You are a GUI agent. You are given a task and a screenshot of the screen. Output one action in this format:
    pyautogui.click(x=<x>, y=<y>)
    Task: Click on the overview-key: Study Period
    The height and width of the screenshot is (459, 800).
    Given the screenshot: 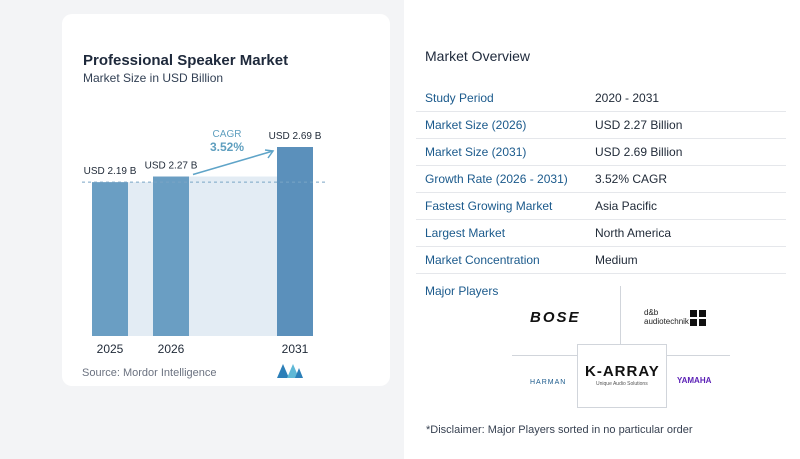 What is the action you would take?
    pyautogui.click(x=459, y=98)
    